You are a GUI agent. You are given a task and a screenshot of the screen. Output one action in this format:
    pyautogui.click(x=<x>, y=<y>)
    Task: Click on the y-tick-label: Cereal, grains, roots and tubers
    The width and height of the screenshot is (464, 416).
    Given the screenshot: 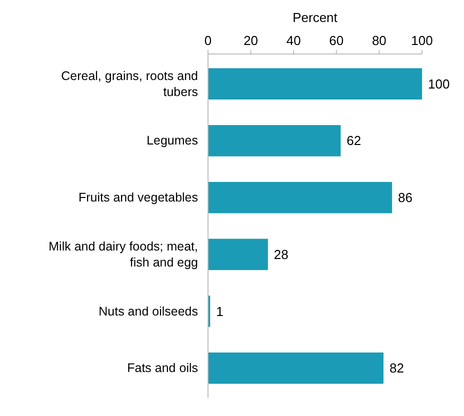 What is the action you would take?
    pyautogui.click(x=129, y=83)
    